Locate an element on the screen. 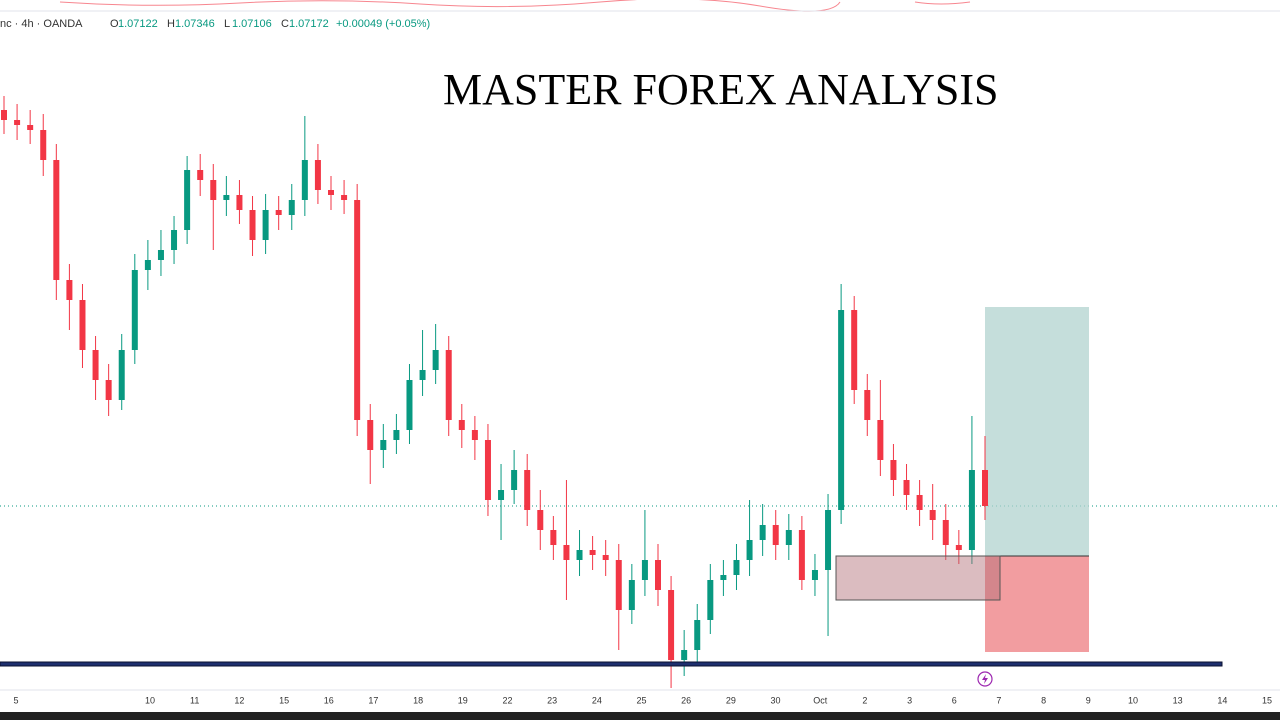  x-tick-label: 3 is located at coordinates (909, 700).